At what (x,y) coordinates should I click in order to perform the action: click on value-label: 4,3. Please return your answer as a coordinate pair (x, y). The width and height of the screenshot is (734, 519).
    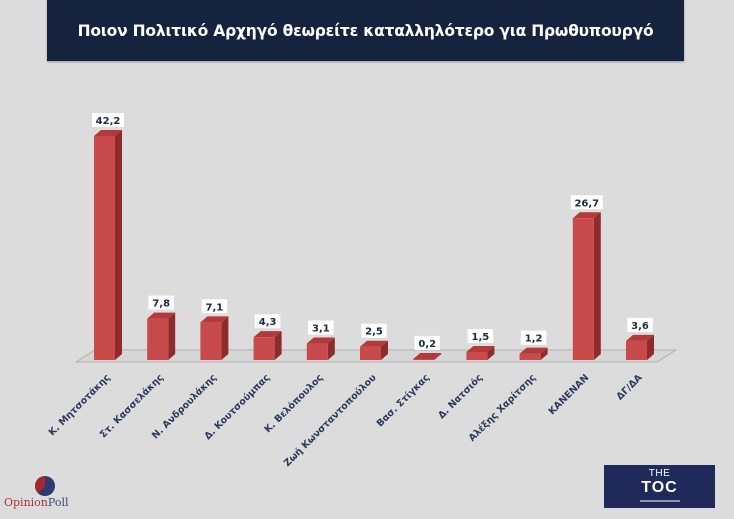
    Looking at the image, I should click on (268, 322).